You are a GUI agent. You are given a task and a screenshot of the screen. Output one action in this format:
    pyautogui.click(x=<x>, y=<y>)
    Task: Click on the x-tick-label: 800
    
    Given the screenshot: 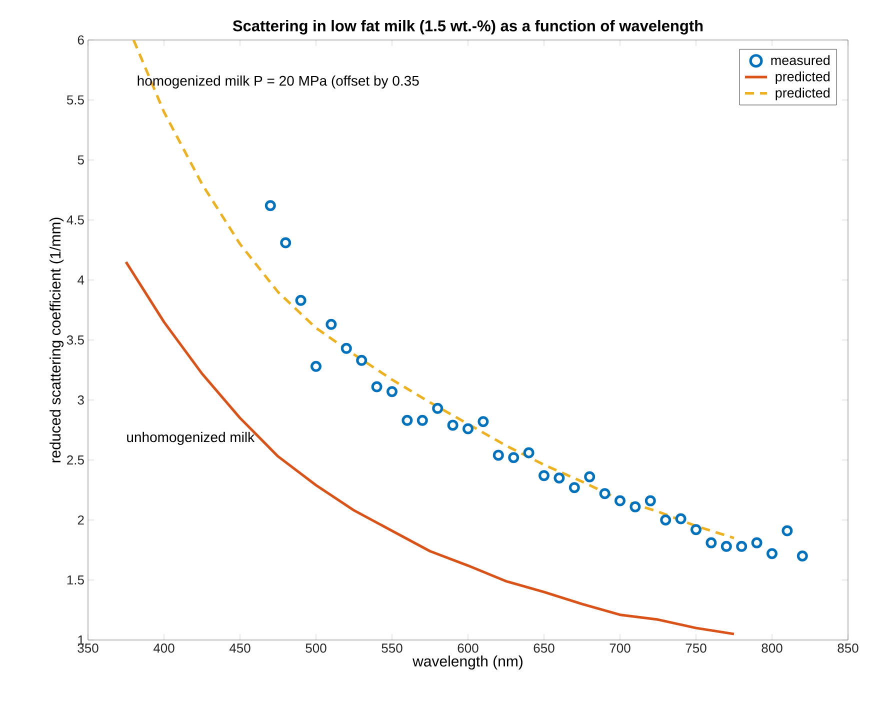 What is the action you would take?
    pyautogui.click(x=772, y=648)
    